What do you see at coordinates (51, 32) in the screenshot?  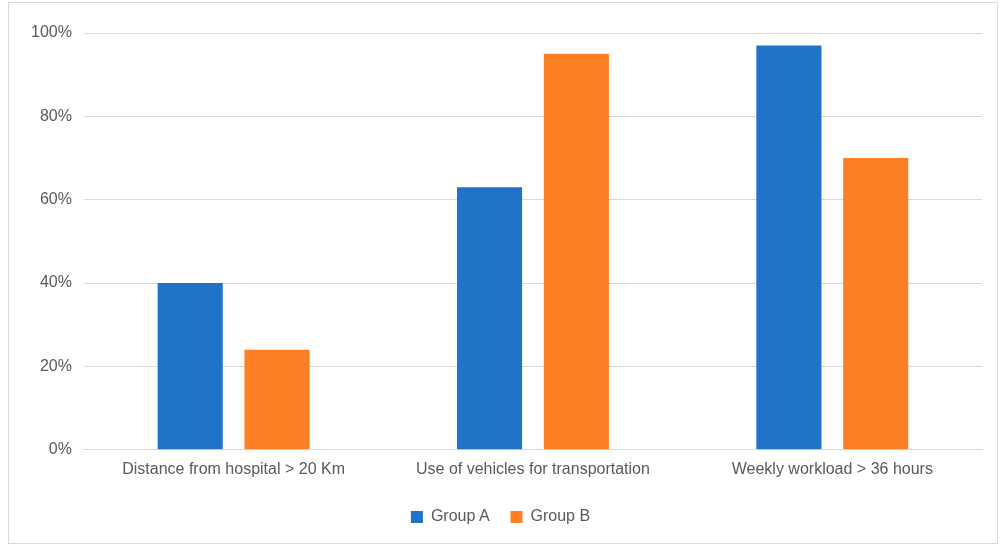 I see `y-tick-label: 100%` at bounding box center [51, 32].